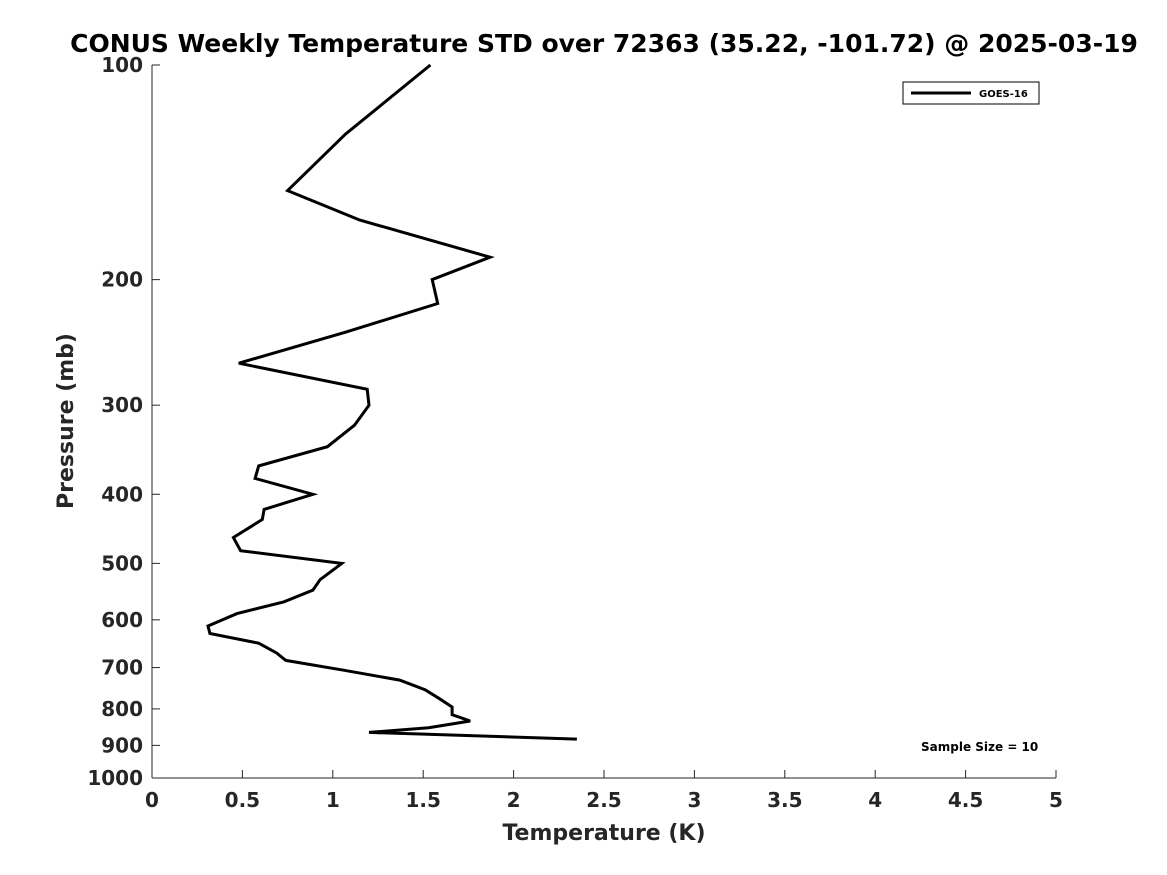 Image resolution: width=1167 pixels, height=875 pixels. I want to click on x-tick-label: 0, so click(152, 800).